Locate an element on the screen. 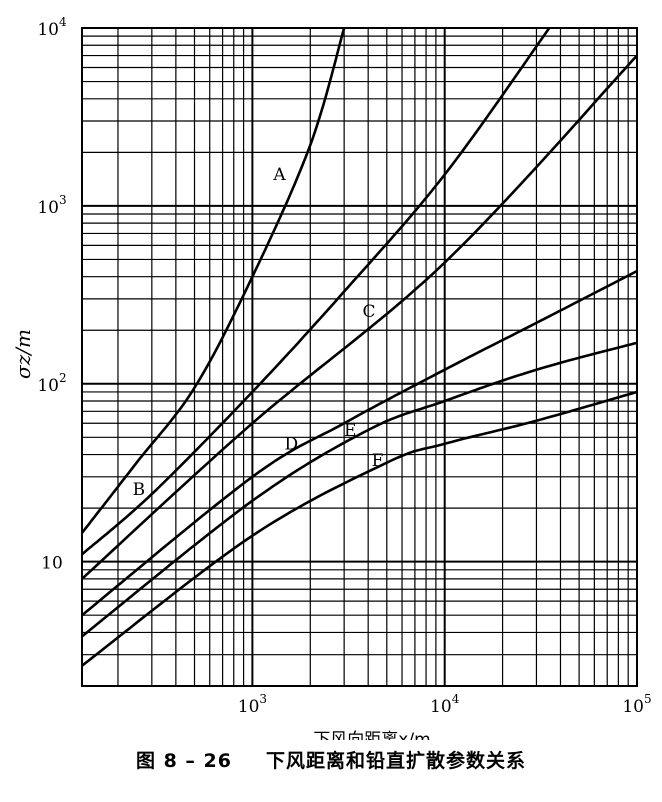 The width and height of the screenshot is (662, 802). x-tick-labels: 10³ 10⁴ 10⁵ is located at coordinates (445, 704).